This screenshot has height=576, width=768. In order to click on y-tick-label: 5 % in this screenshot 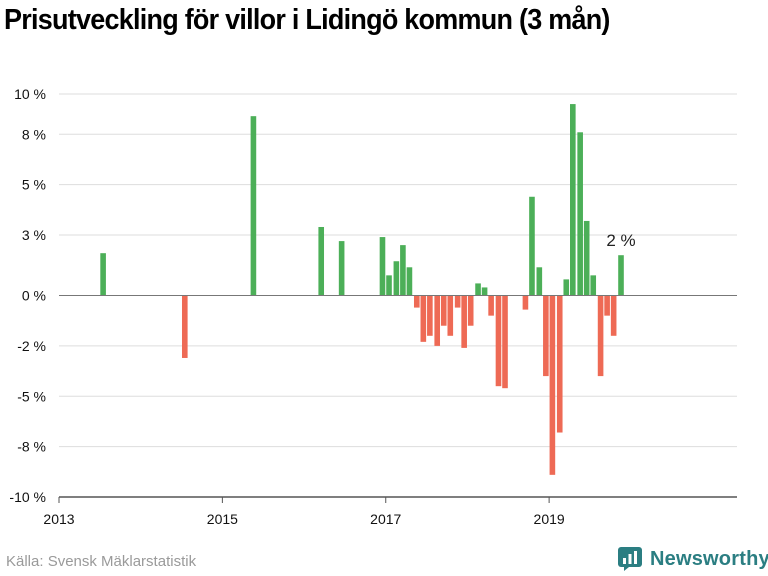, I will do `click(34, 185)`.